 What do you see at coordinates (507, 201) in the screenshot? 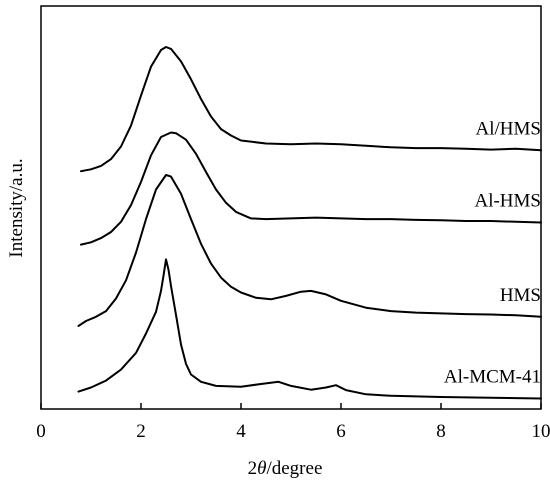
I see `series-label: Al-HMS` at bounding box center [507, 201].